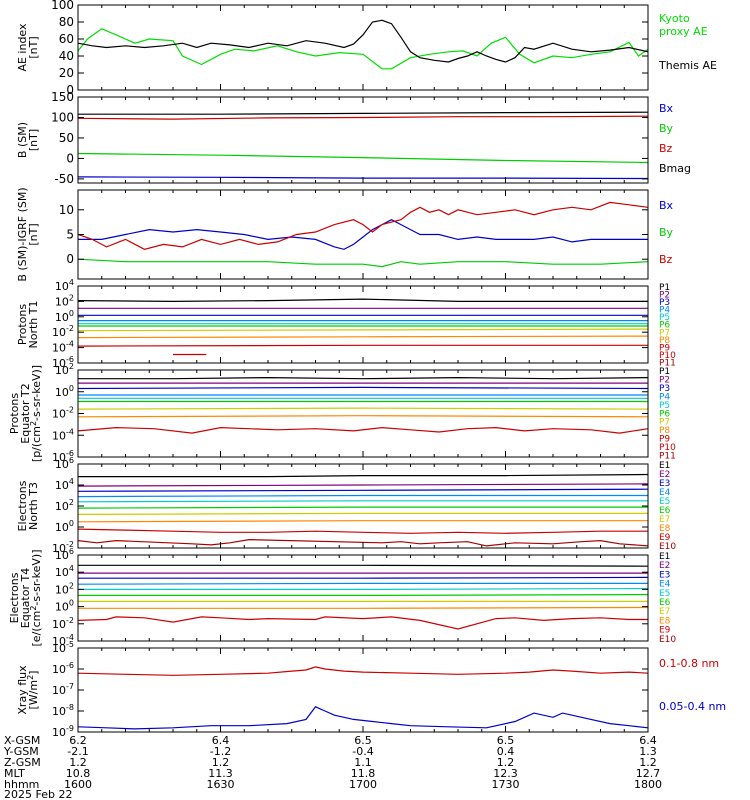  I want to click on series-e9, so click(363, 623).